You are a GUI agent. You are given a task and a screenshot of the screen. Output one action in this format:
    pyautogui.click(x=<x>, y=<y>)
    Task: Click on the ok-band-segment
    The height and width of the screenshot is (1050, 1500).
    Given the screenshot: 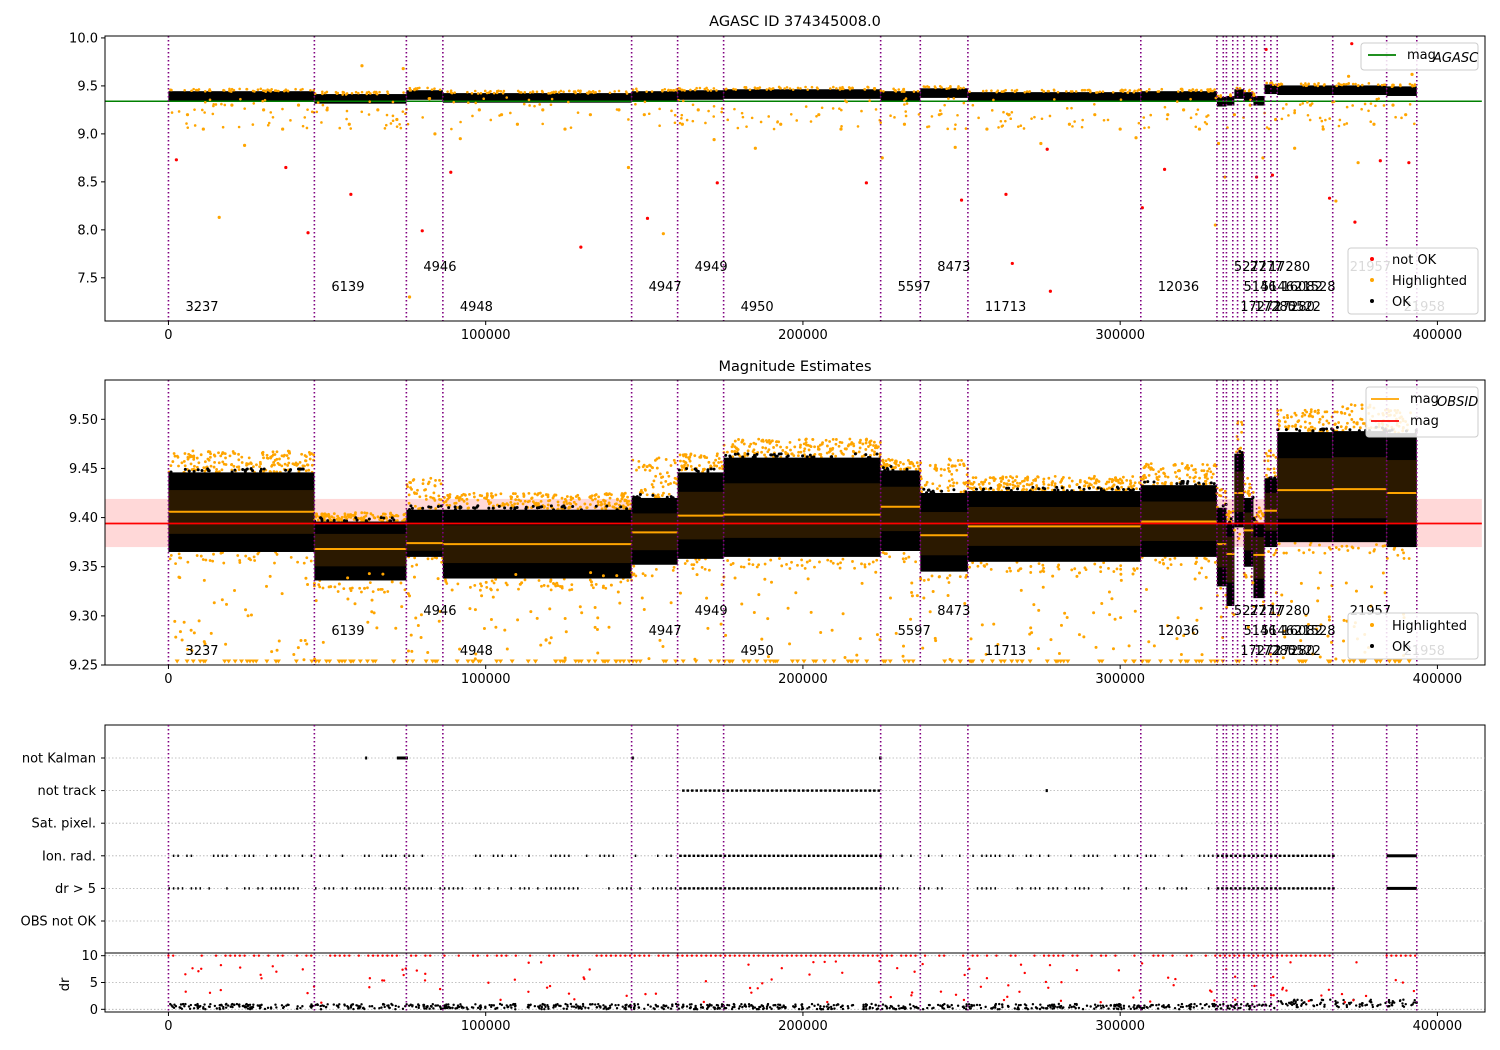 What is the action you would take?
    pyautogui.click(x=1359, y=90)
    